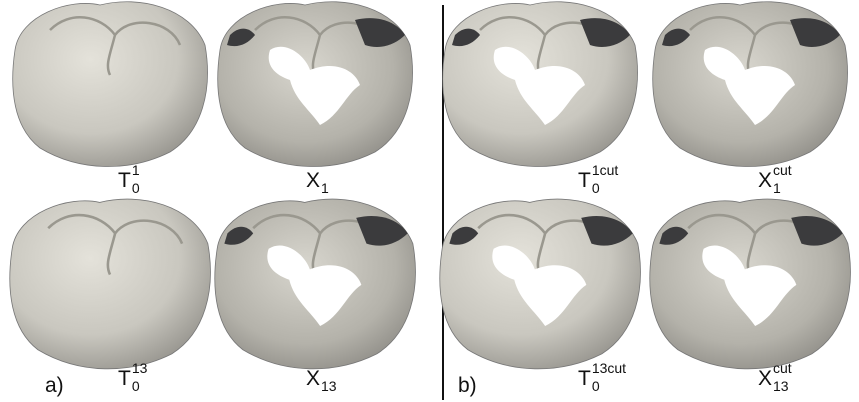 This screenshot has height=402, width=859. I want to click on label-superscript: 1cut, so click(605, 170).